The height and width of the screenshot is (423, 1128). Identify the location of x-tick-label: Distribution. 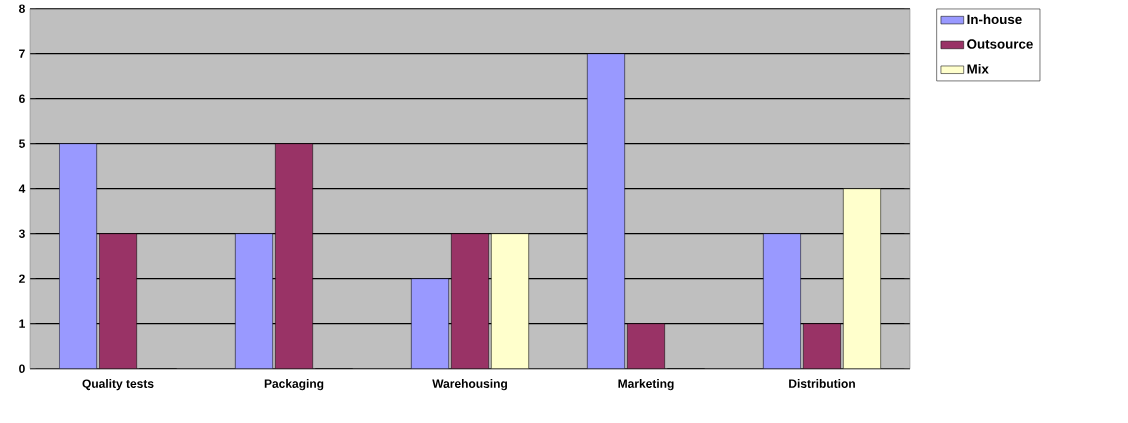
(822, 383).